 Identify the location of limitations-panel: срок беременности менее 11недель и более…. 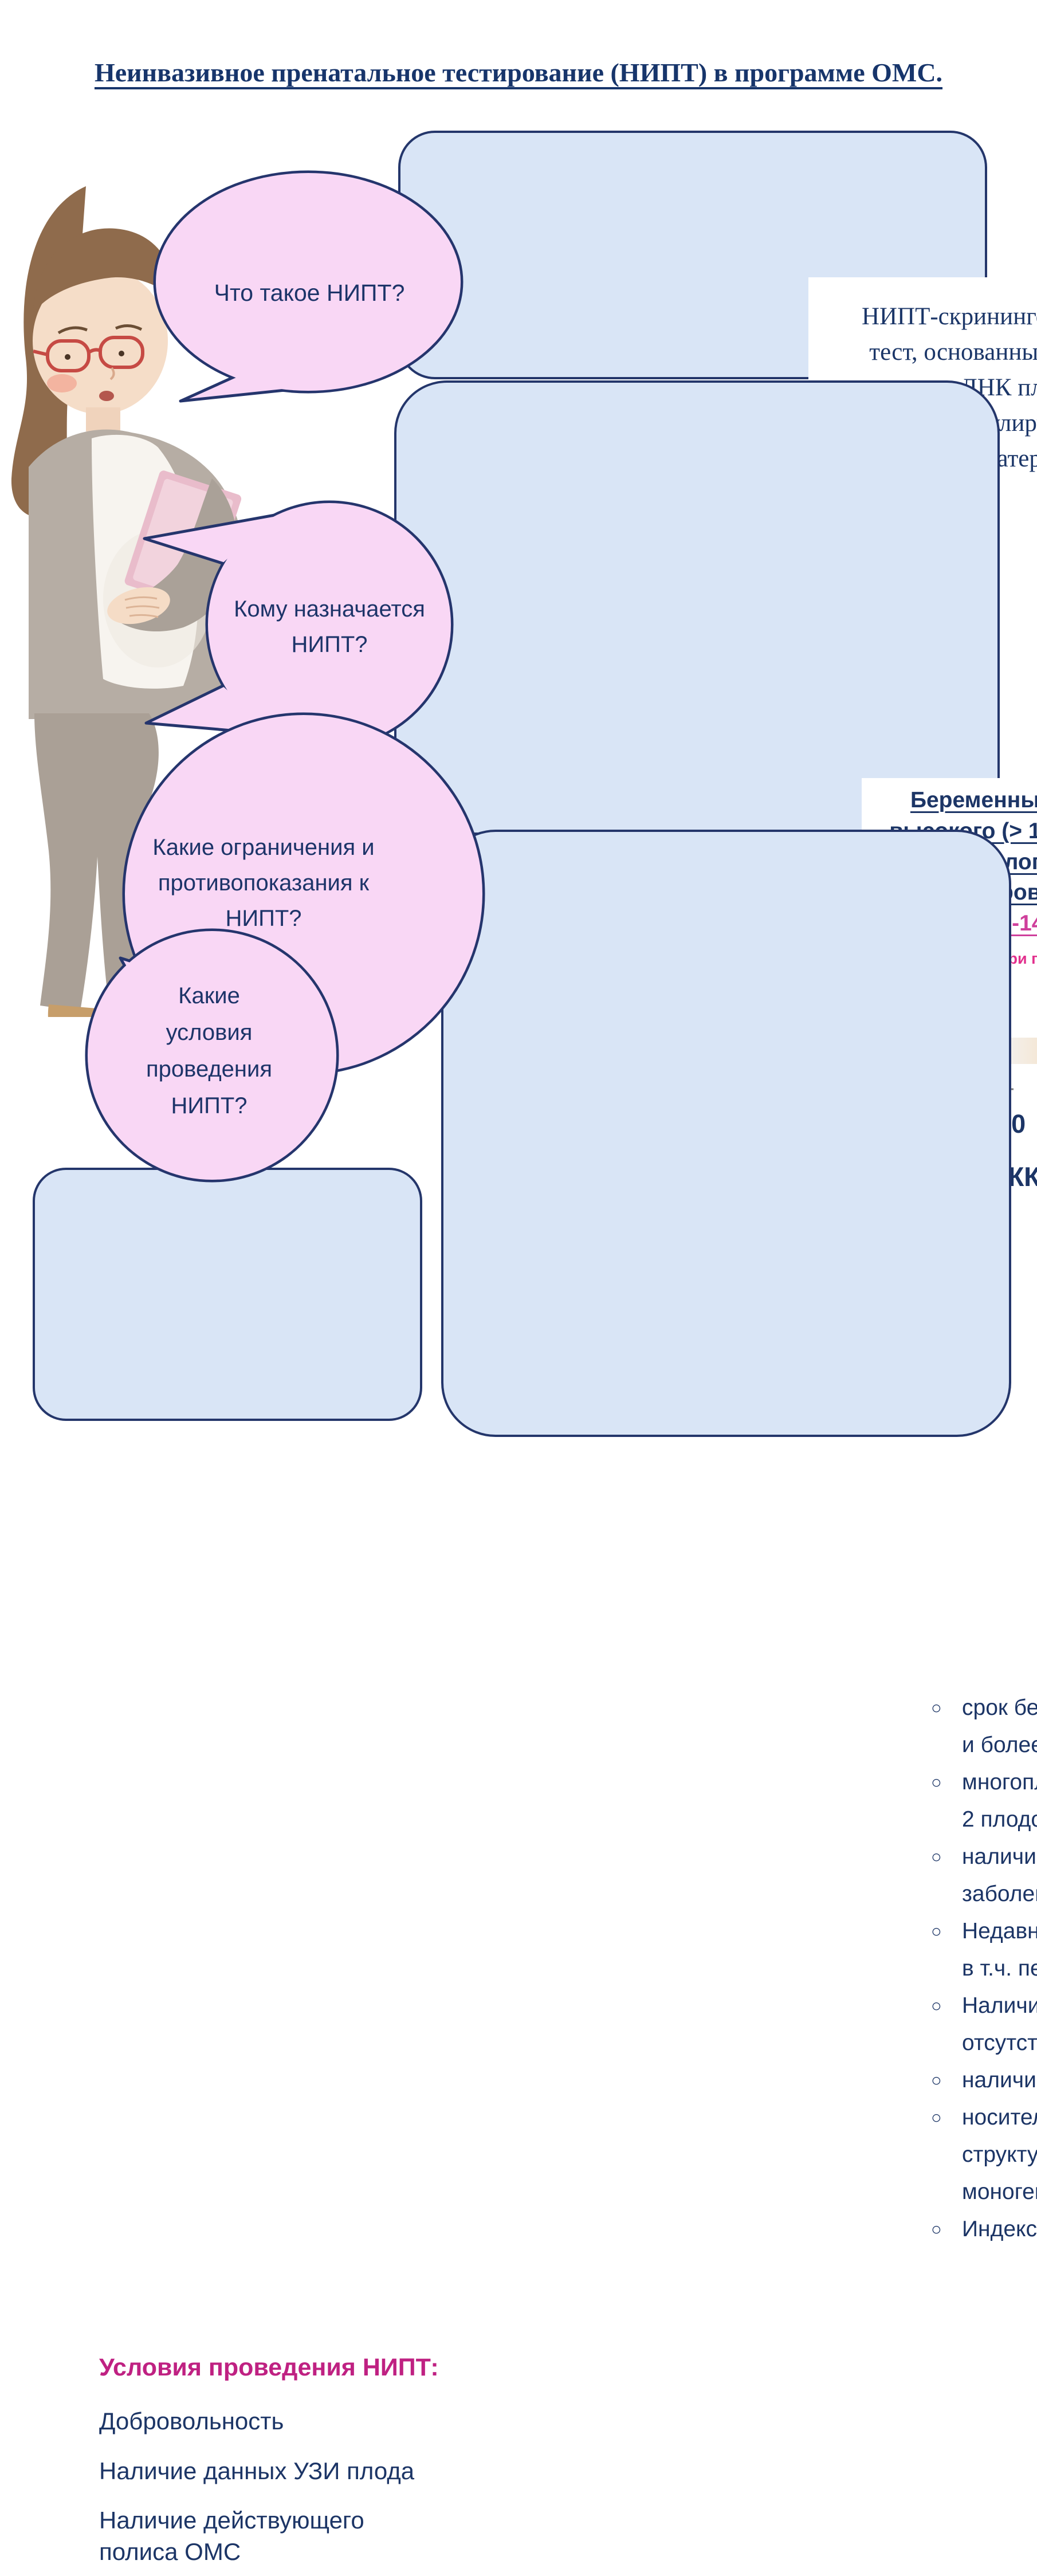
(973, 1964).